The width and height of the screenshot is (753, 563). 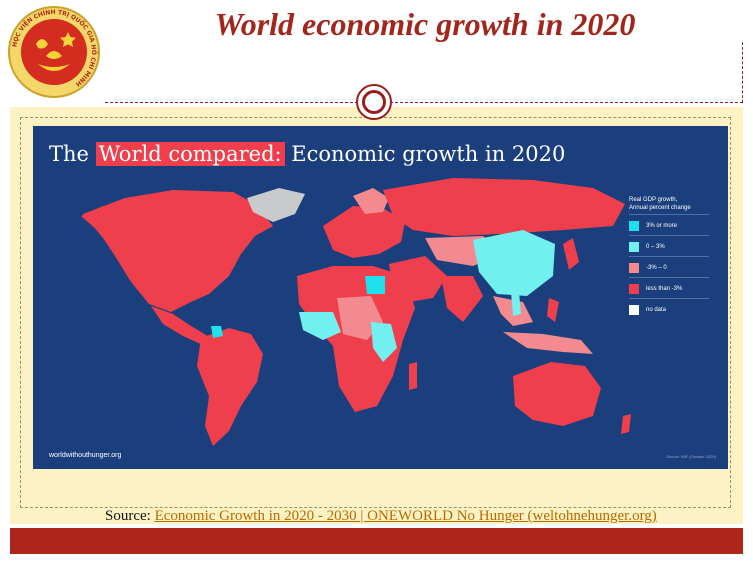 What do you see at coordinates (691, 456) in the screenshot?
I see `map-credit: Source: IMF (October 2020)` at bounding box center [691, 456].